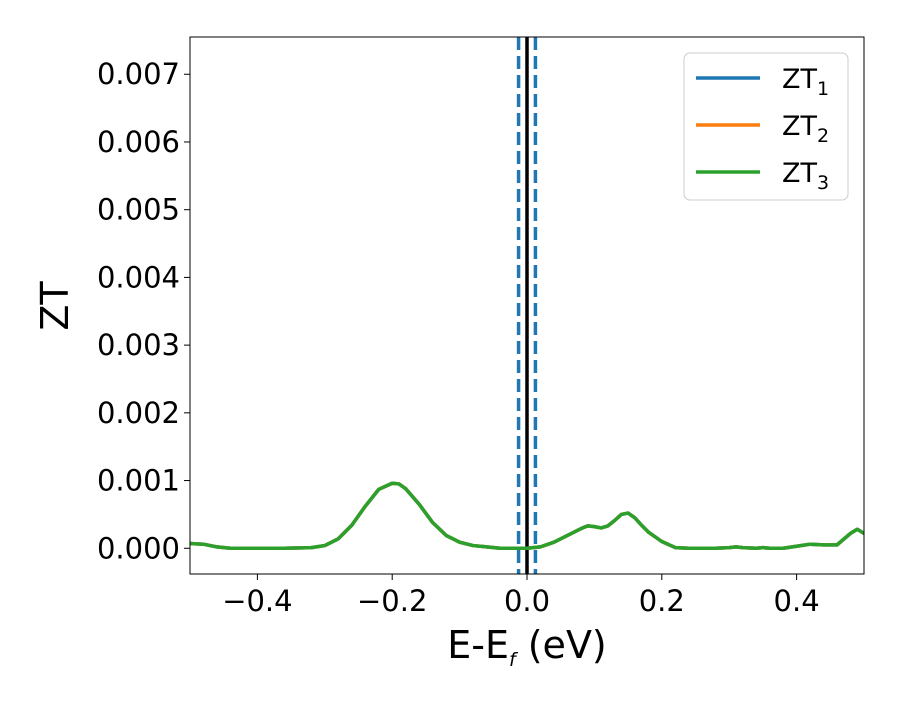 The height and width of the screenshot is (704, 900). What do you see at coordinates (662, 601) in the screenshot?
I see `x-tick-label: 0.2` at bounding box center [662, 601].